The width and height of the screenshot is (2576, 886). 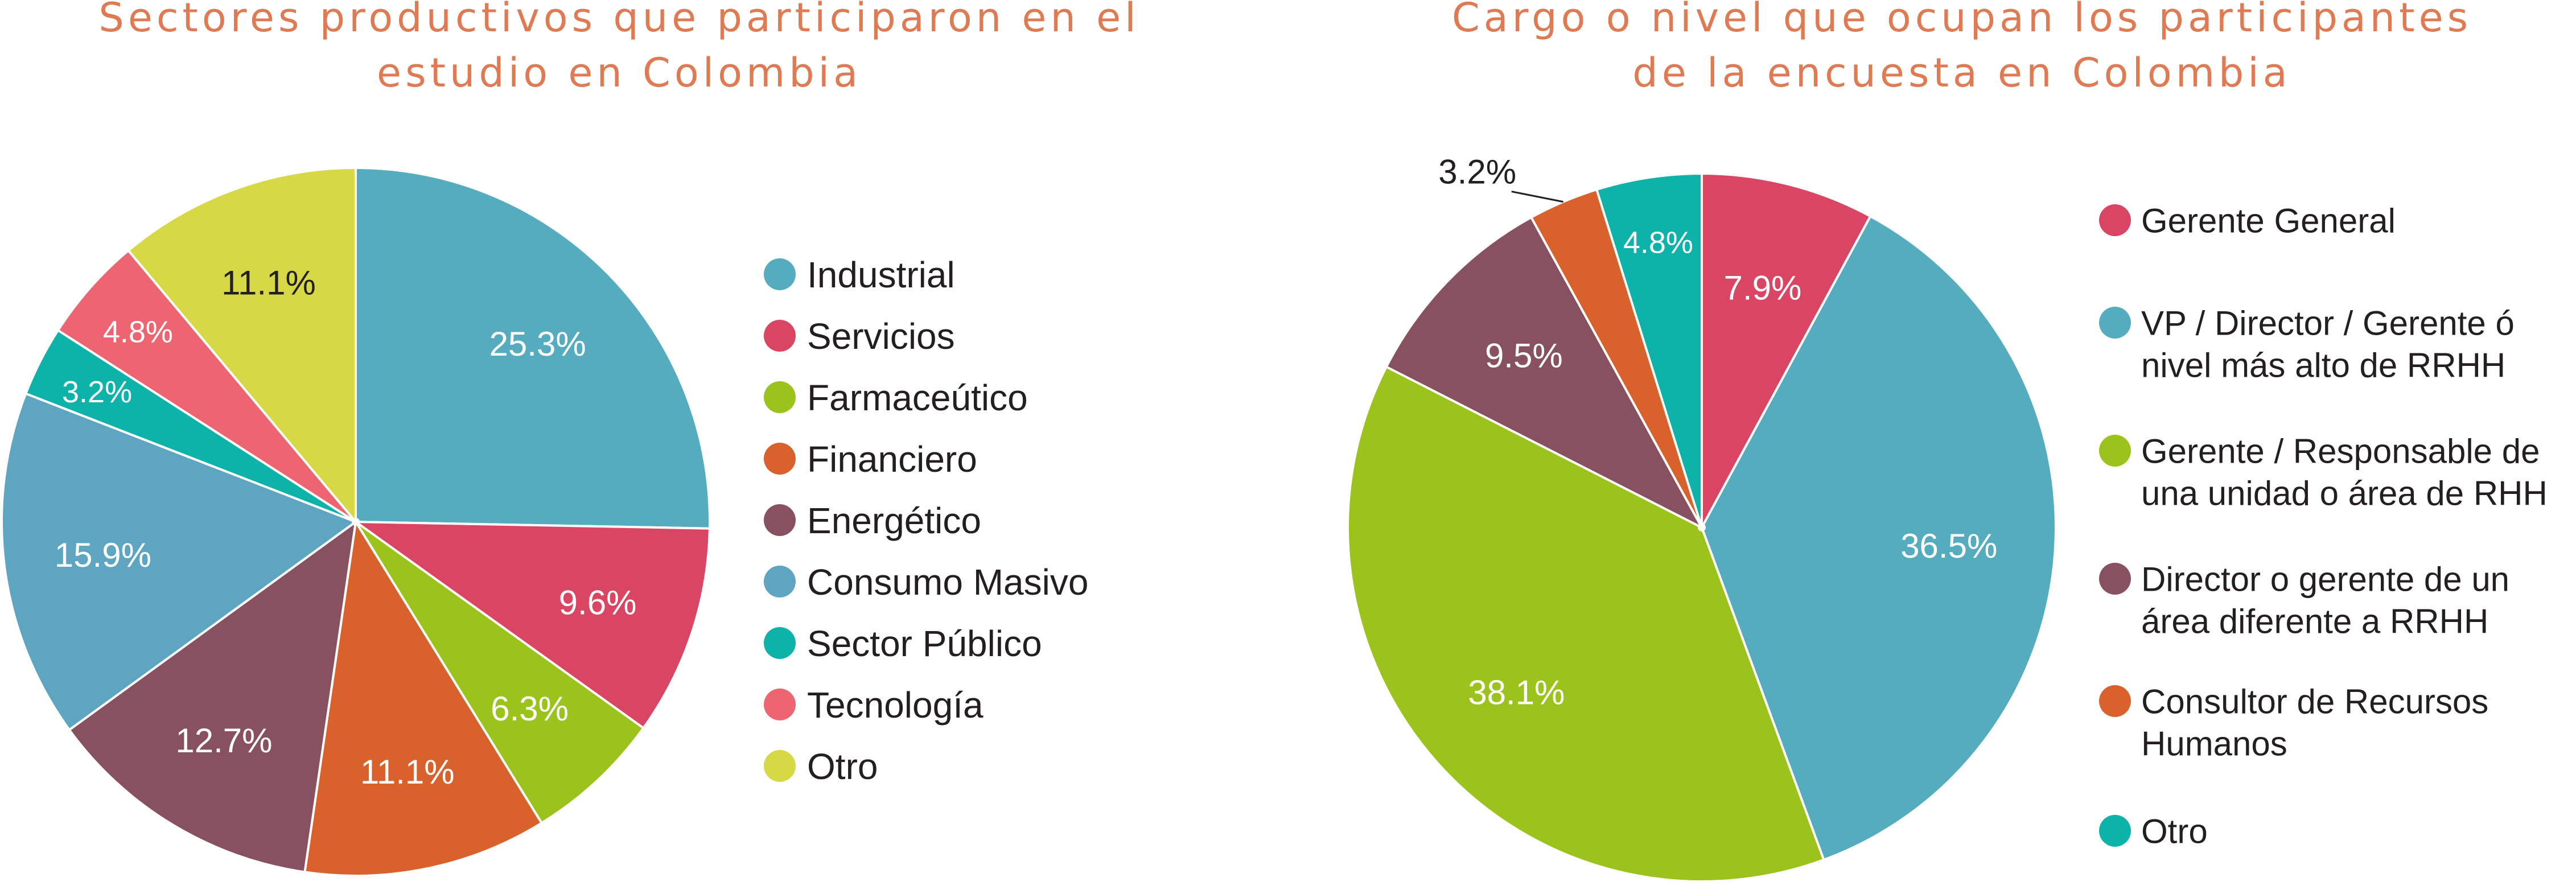 I want to click on legend-item-consumo-masivo: Consumo Masivo, so click(x=926, y=582).